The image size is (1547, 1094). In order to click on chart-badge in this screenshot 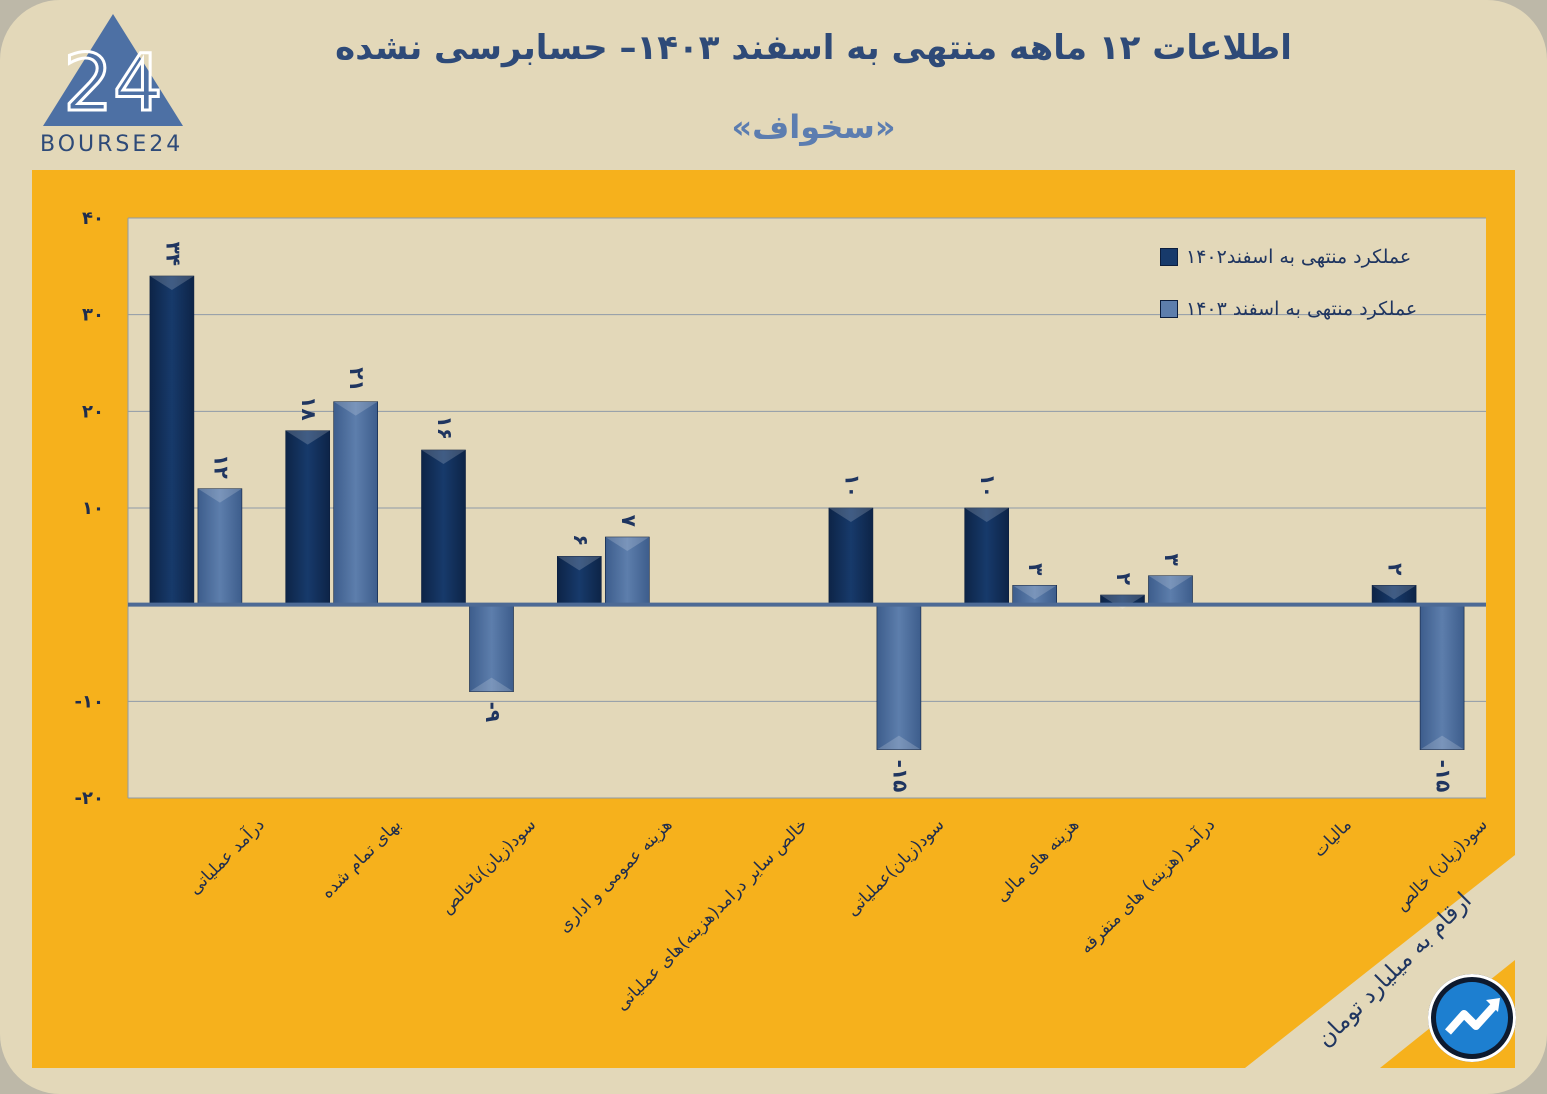, I will do `click(1472, 1018)`.